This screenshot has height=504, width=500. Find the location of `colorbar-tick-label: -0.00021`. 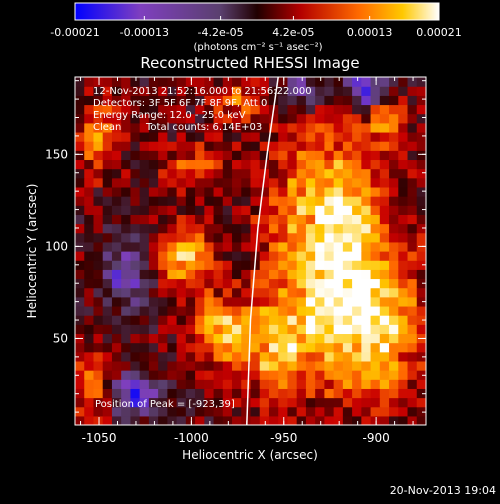

colorbar-tick-label: -0.00021 is located at coordinates (74, 32).